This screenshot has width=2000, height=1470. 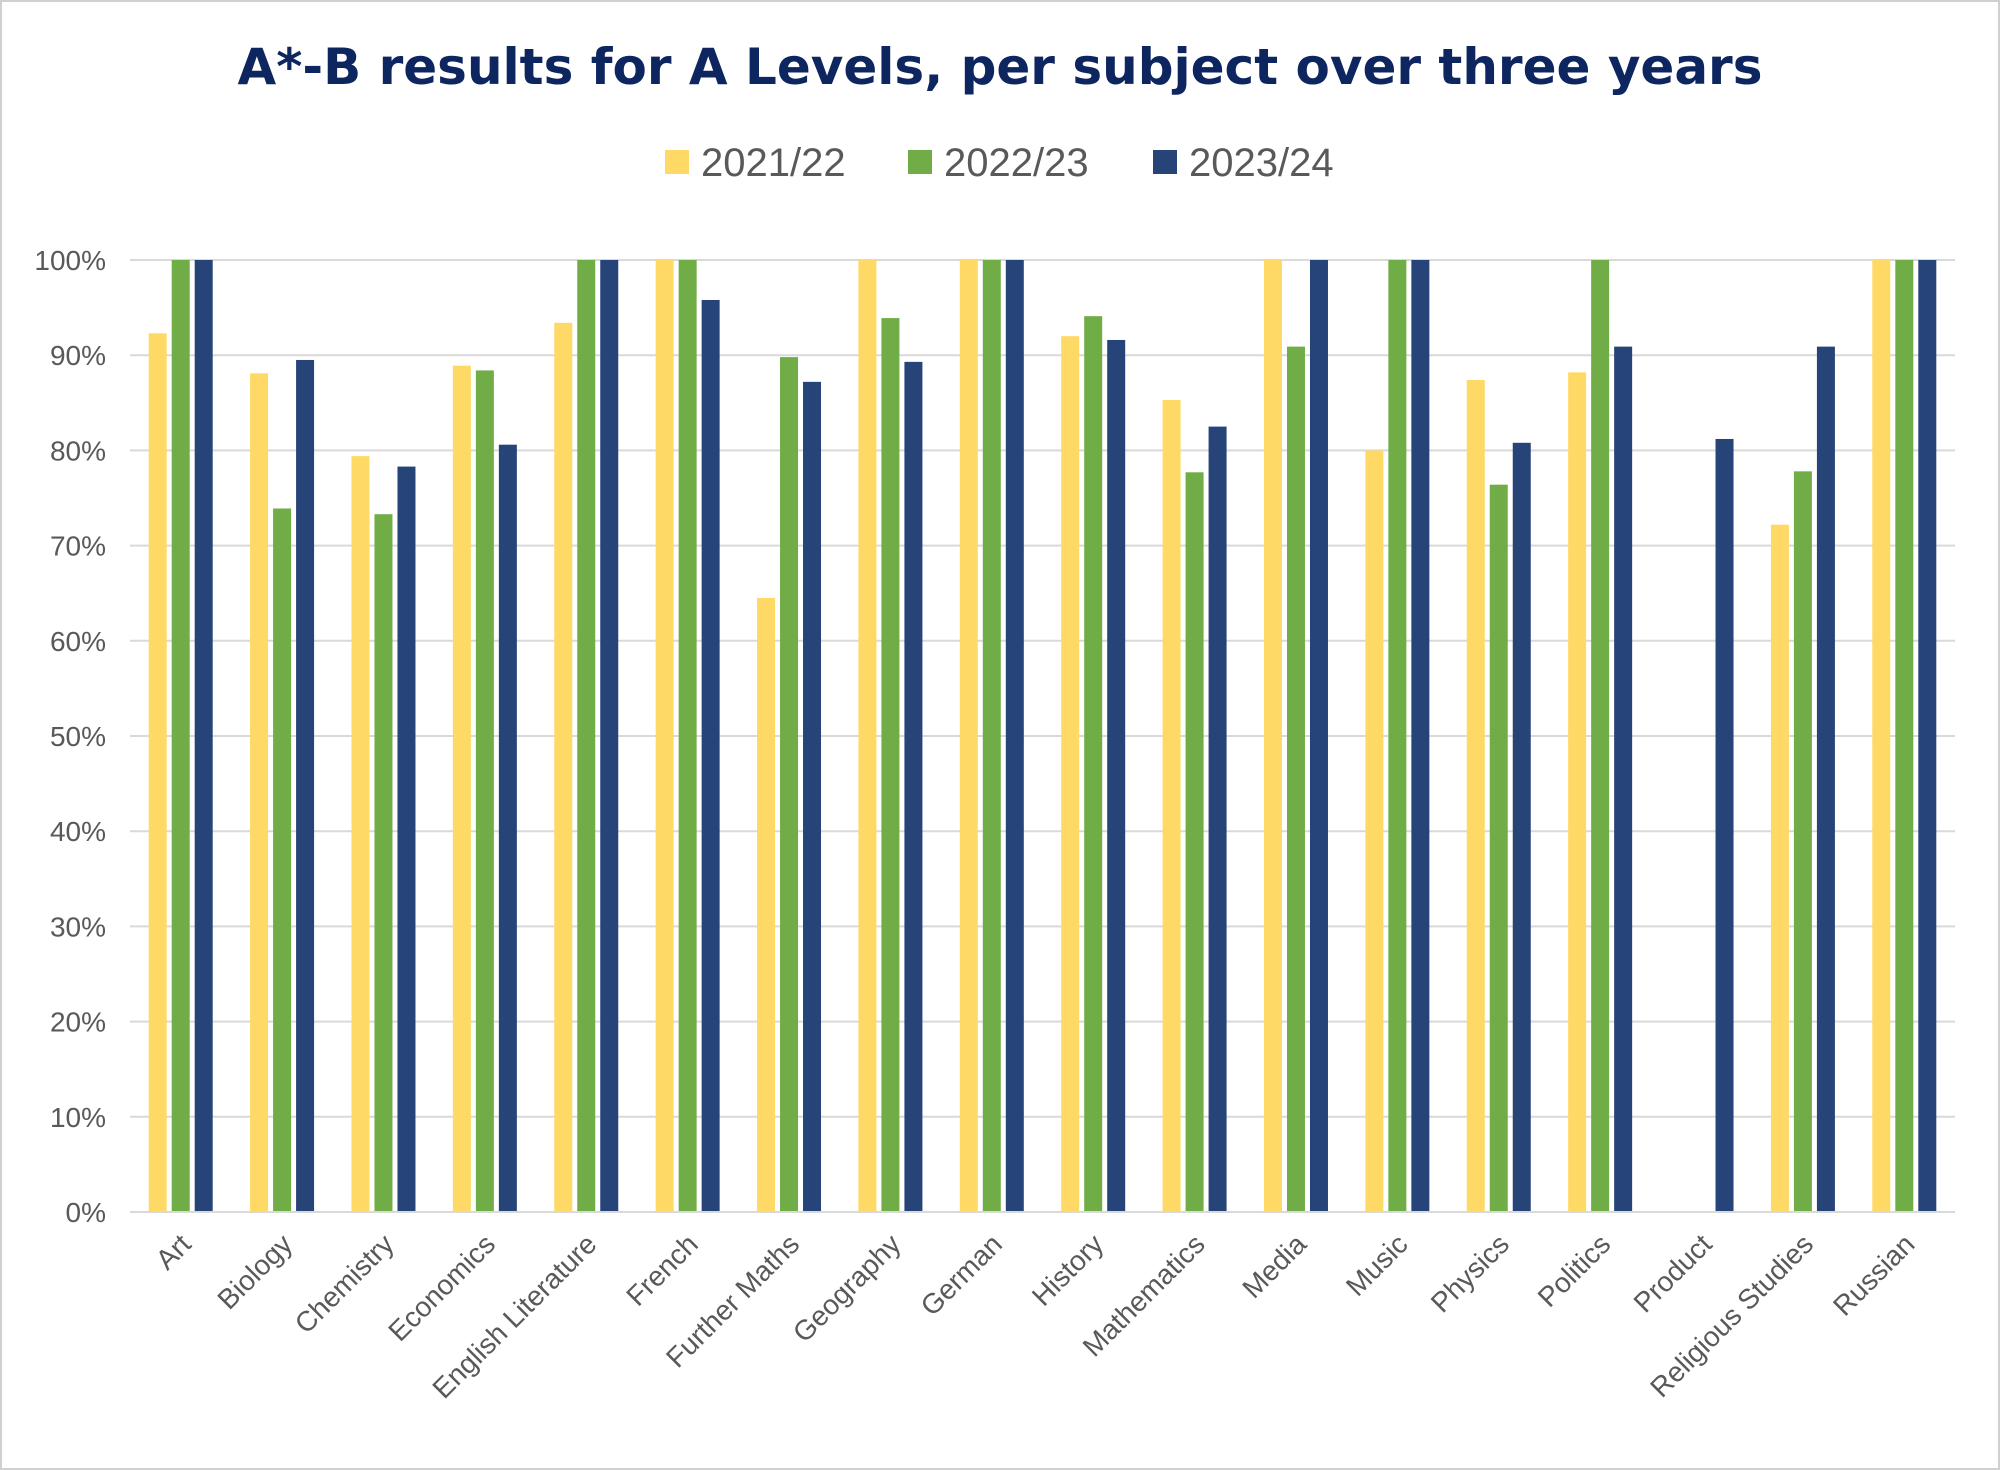 I want to click on category-label: Media, so click(x=1274, y=1266).